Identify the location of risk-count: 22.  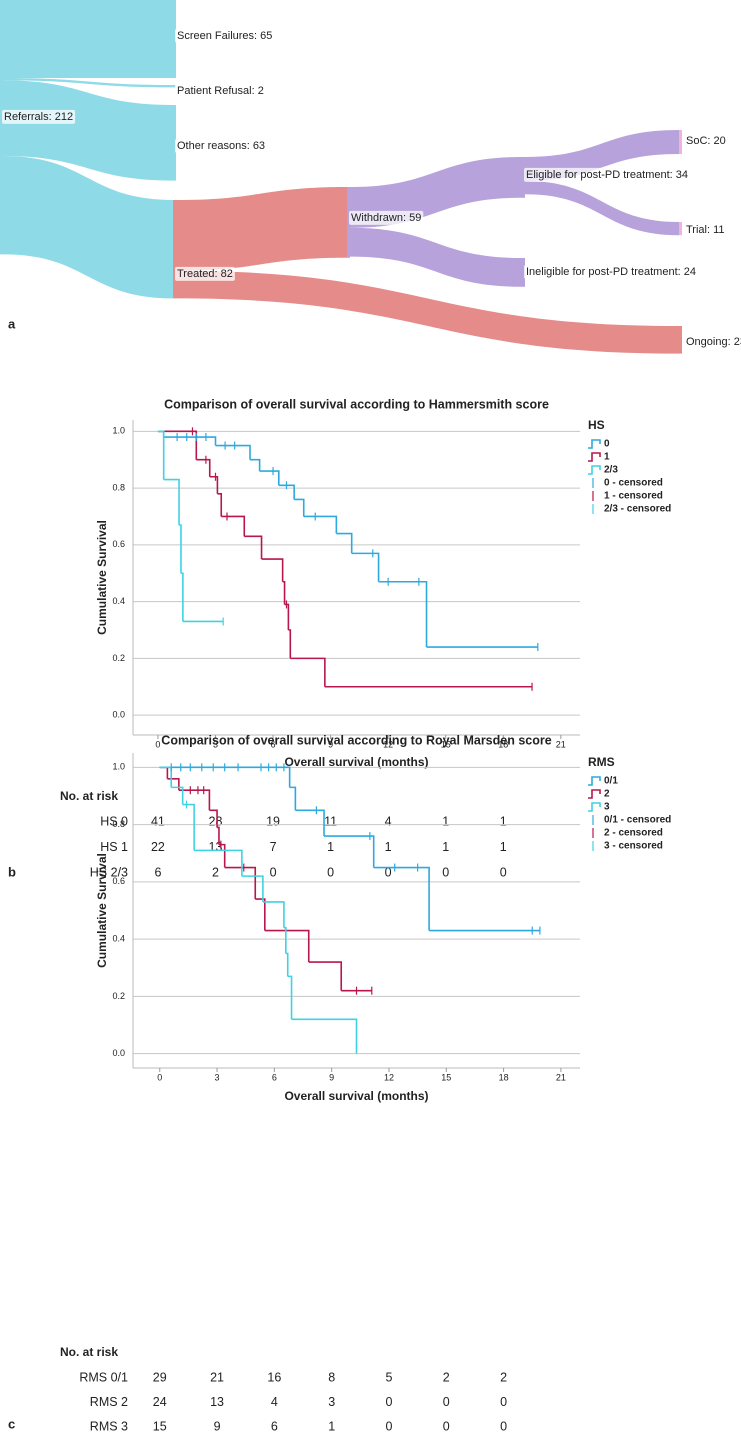
(158, 847).